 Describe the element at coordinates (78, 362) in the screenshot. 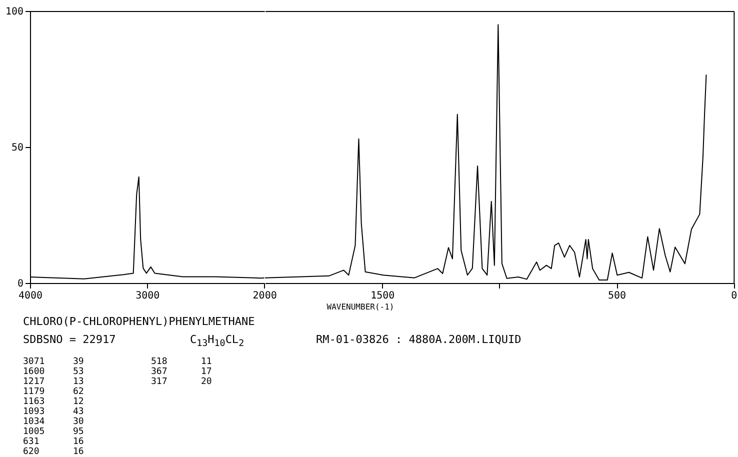

I see `text: 39` at that location.